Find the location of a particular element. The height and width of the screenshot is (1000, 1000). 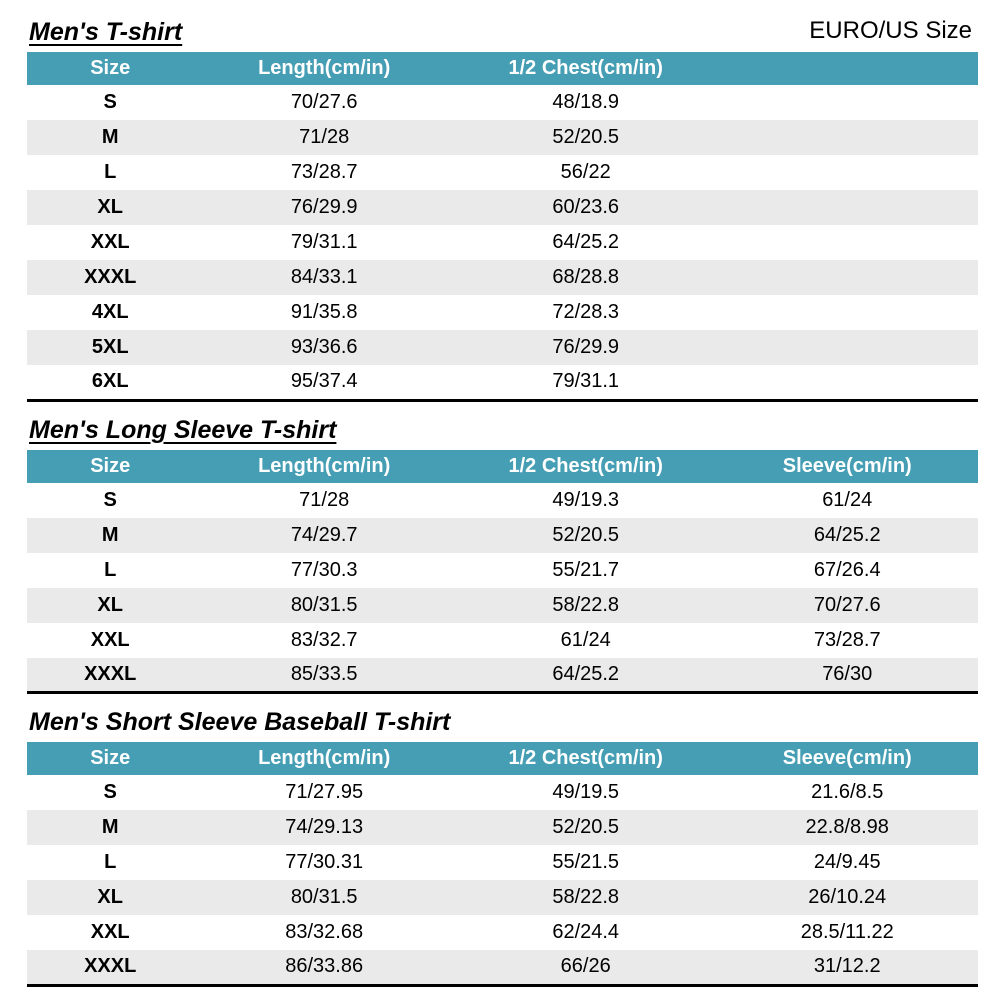

value-cell: 68/28.8 is located at coordinates (585, 277).